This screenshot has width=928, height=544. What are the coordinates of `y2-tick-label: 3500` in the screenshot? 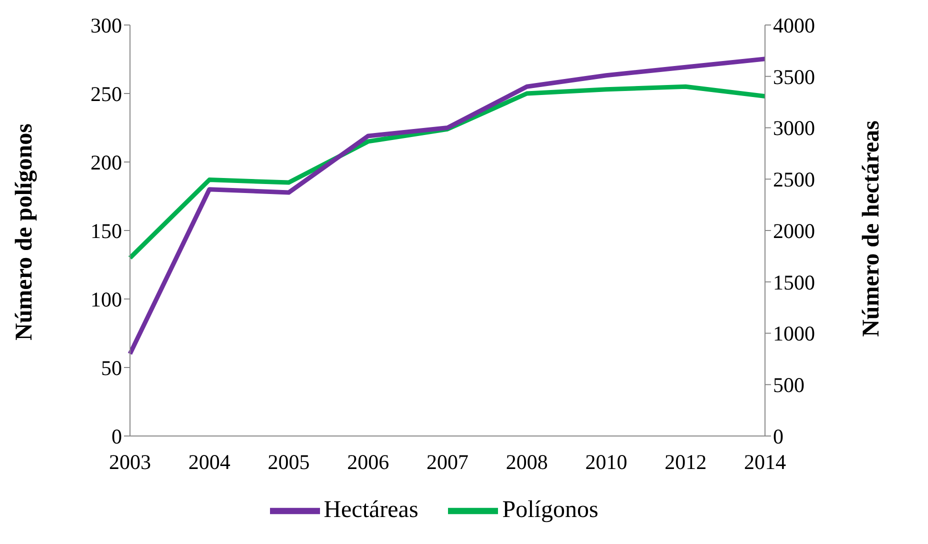 It's located at (794, 76).